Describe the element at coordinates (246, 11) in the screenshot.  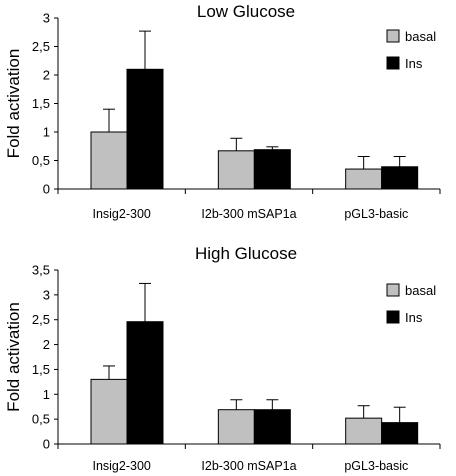
I see `chart-title: Low Glucose` at that location.